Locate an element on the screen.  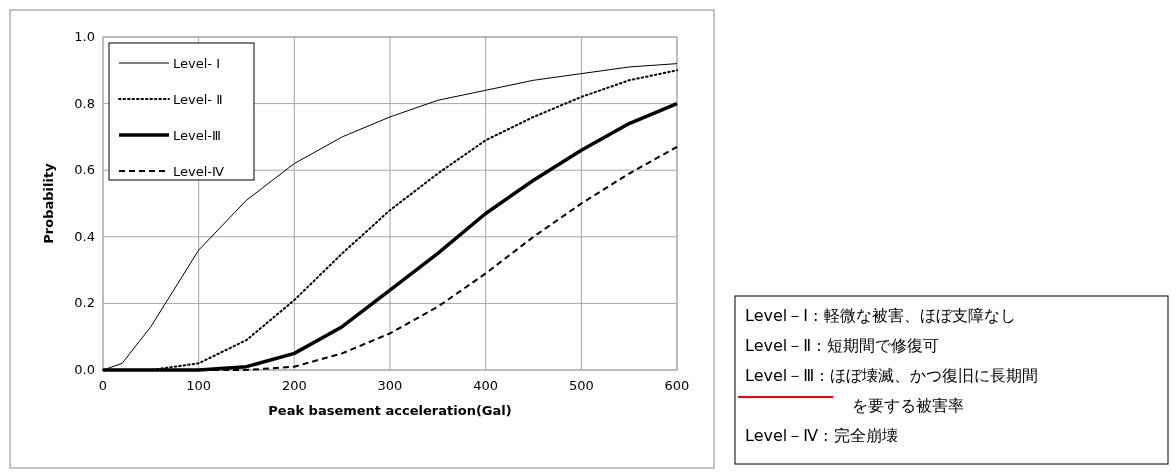
legend-label: Level- Ⅱ is located at coordinates (198, 99).